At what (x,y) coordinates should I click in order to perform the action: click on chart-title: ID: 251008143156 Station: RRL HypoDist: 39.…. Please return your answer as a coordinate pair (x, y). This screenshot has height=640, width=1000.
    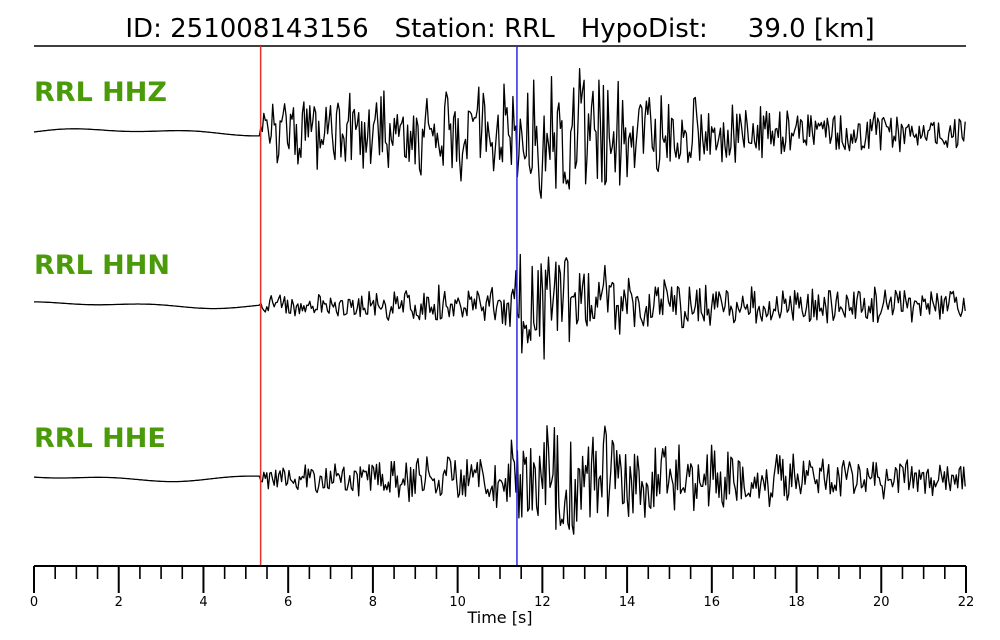
    Looking at the image, I should click on (499, 29).